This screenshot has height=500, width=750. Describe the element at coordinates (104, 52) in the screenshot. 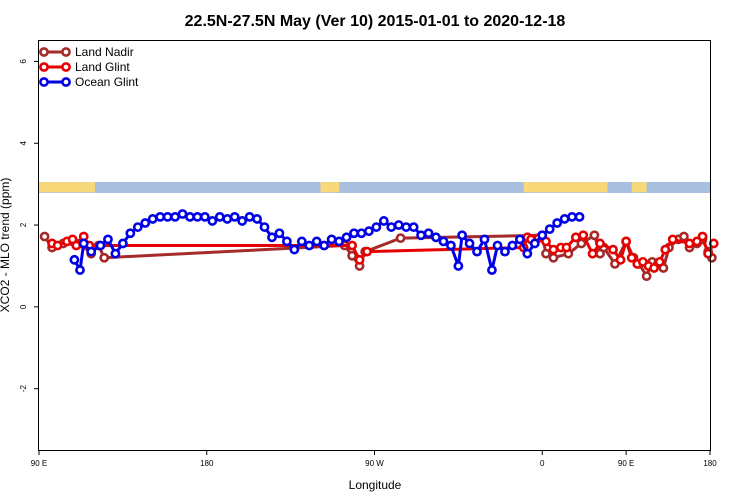

I see `legend-label: Land Nadir` at that location.